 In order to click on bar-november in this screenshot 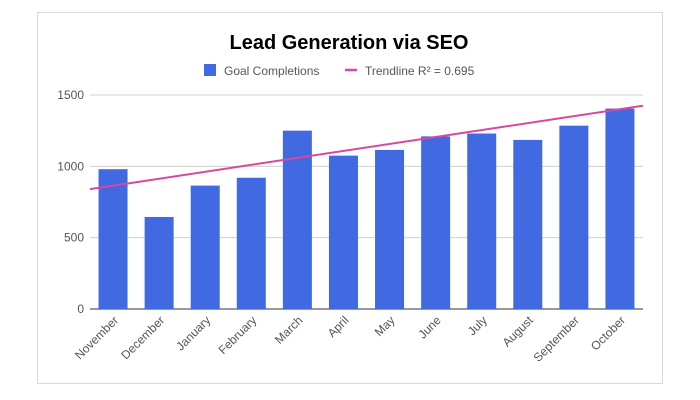, I will do `click(113, 239)`.